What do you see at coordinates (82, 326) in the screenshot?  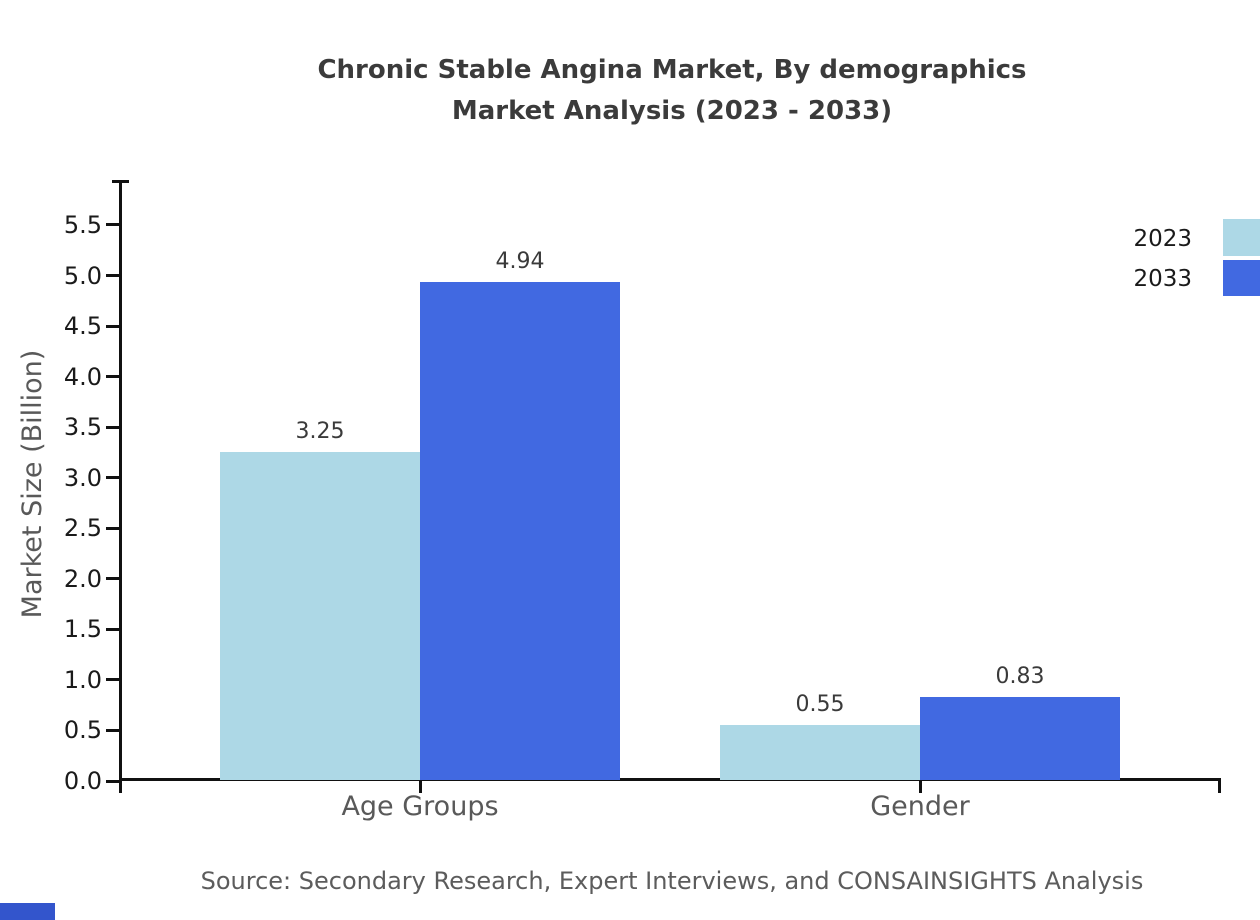 I see `y-axis-tick-label: 4.5` at bounding box center [82, 326].